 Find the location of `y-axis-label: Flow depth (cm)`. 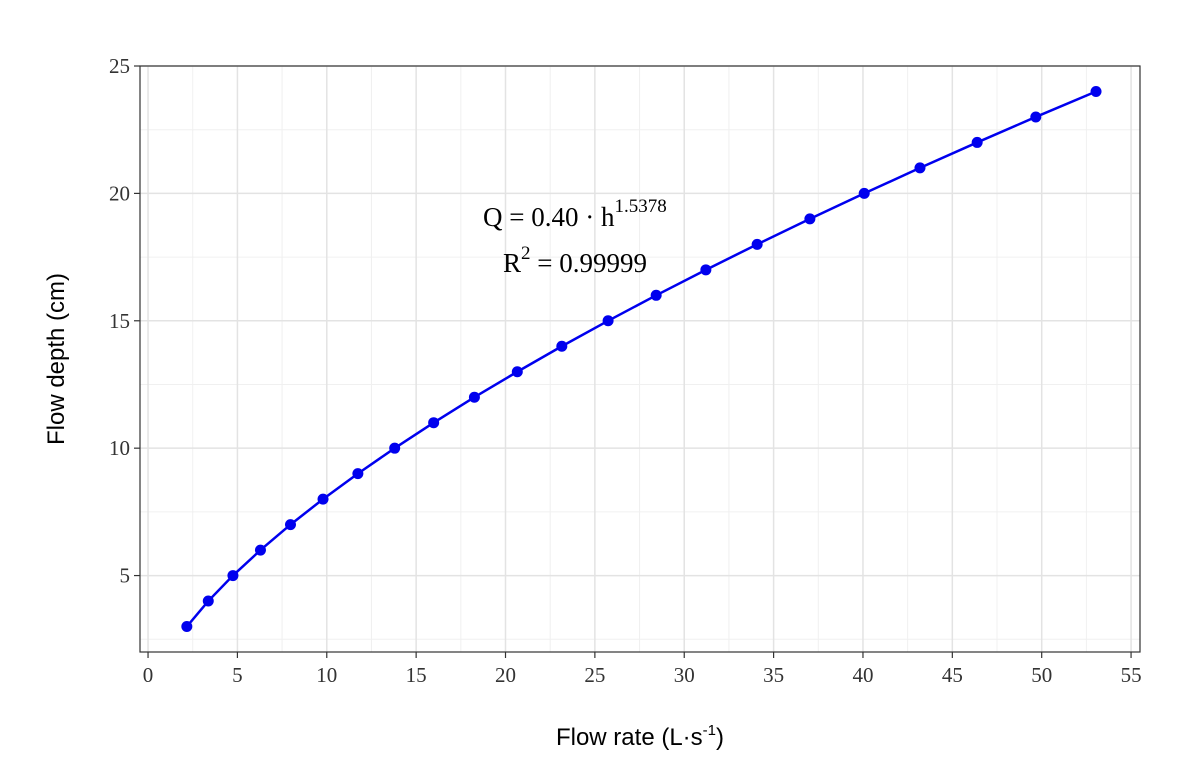

y-axis-label: Flow depth (cm) is located at coordinates (56, 359).